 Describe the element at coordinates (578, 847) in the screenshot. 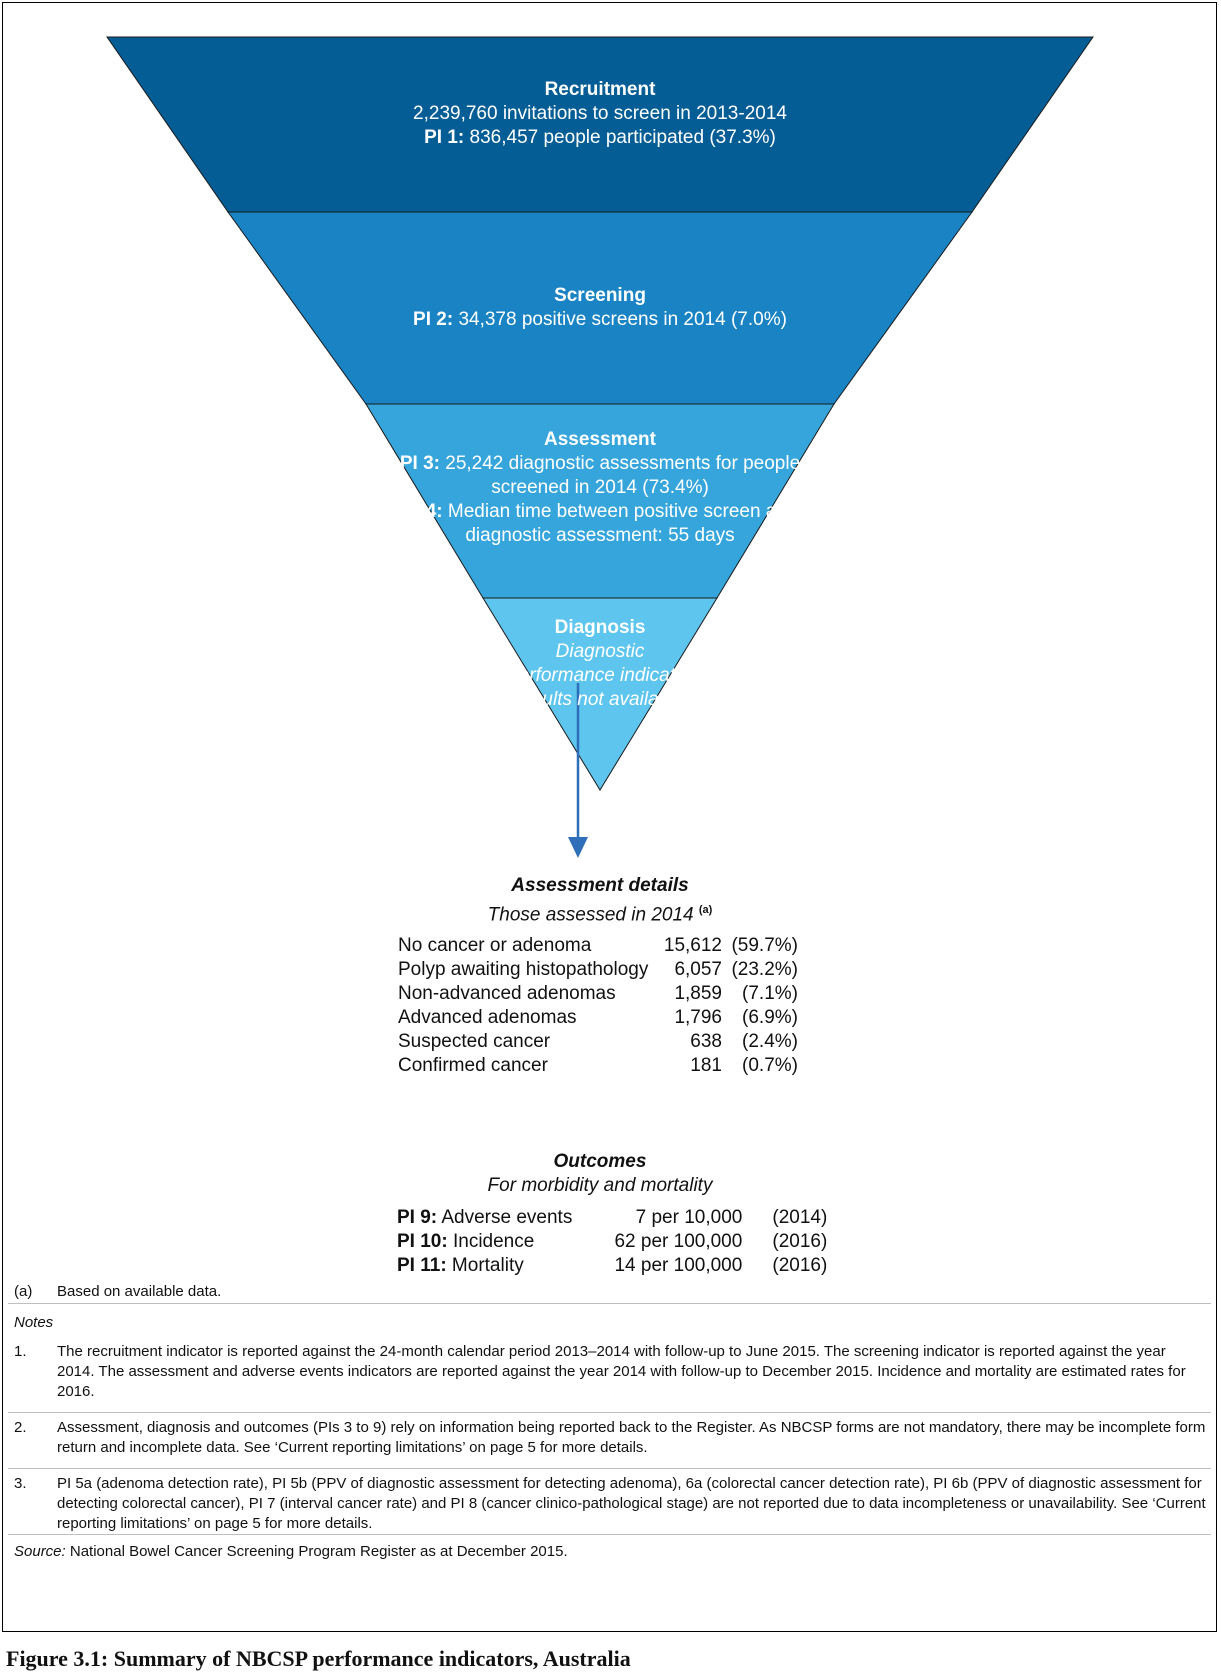

I see `down-arrow-head-icon` at that location.